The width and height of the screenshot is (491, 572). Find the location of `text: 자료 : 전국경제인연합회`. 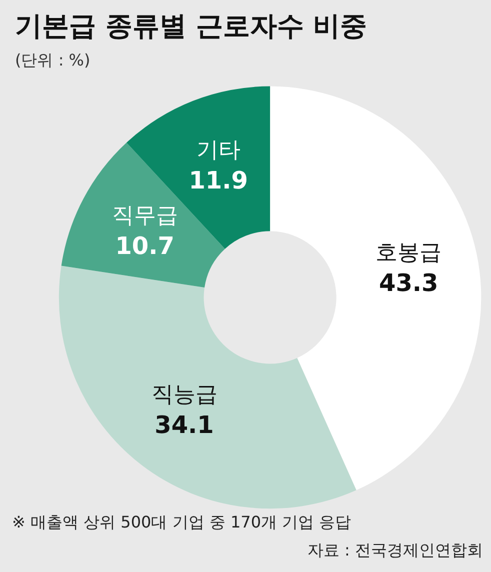

text: 자료 : 전국경제인연합회 is located at coordinates (395, 550).